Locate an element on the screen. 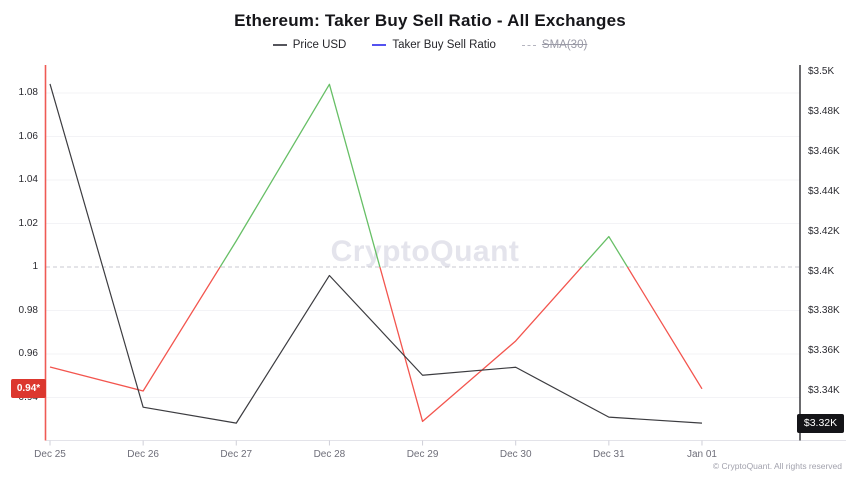 The image size is (860, 484). price-line-swatch-icon is located at coordinates (279, 45).